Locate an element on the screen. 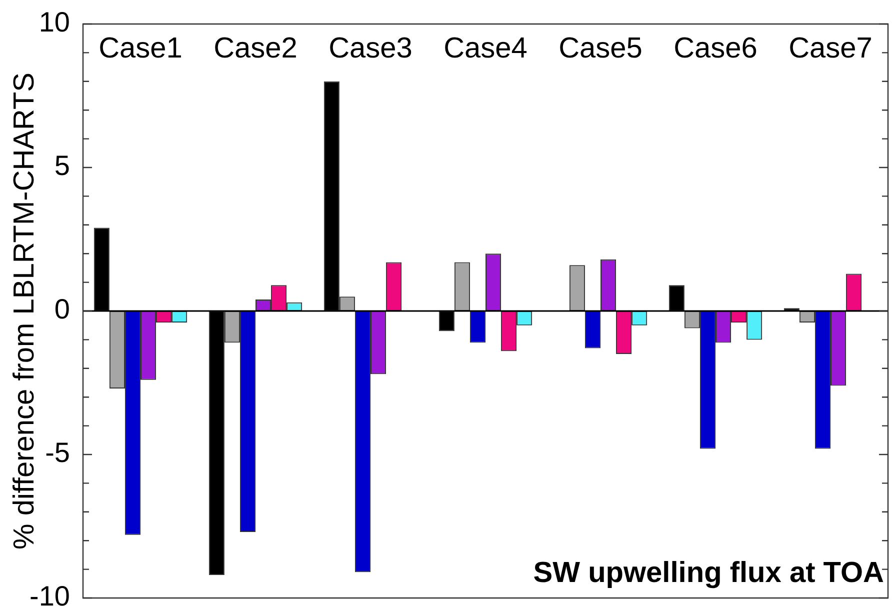  y-tick-label: -10 is located at coordinates (50, 593).